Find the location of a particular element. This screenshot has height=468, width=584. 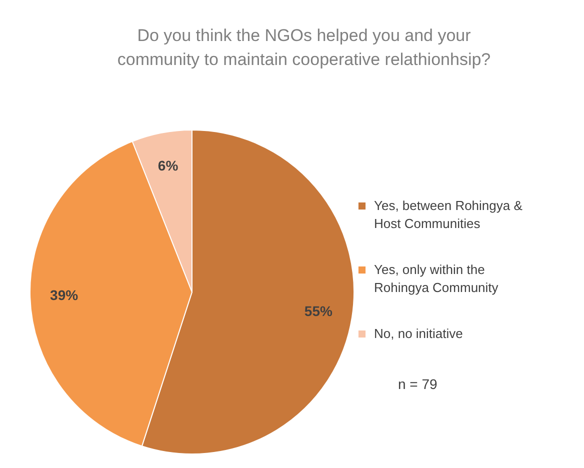

legend-label: No, no initiative is located at coordinates (418, 333).